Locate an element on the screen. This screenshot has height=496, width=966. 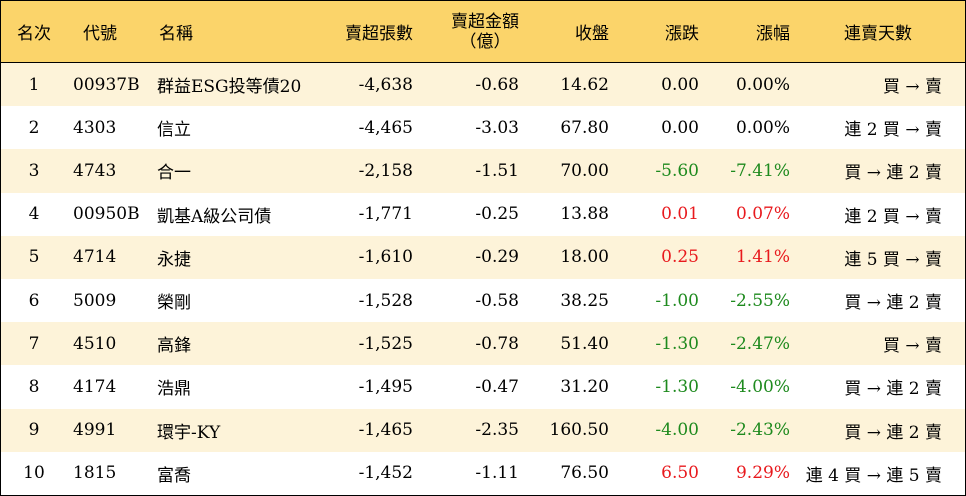
row-name: 群益ESG投等債20 is located at coordinates (229, 87).